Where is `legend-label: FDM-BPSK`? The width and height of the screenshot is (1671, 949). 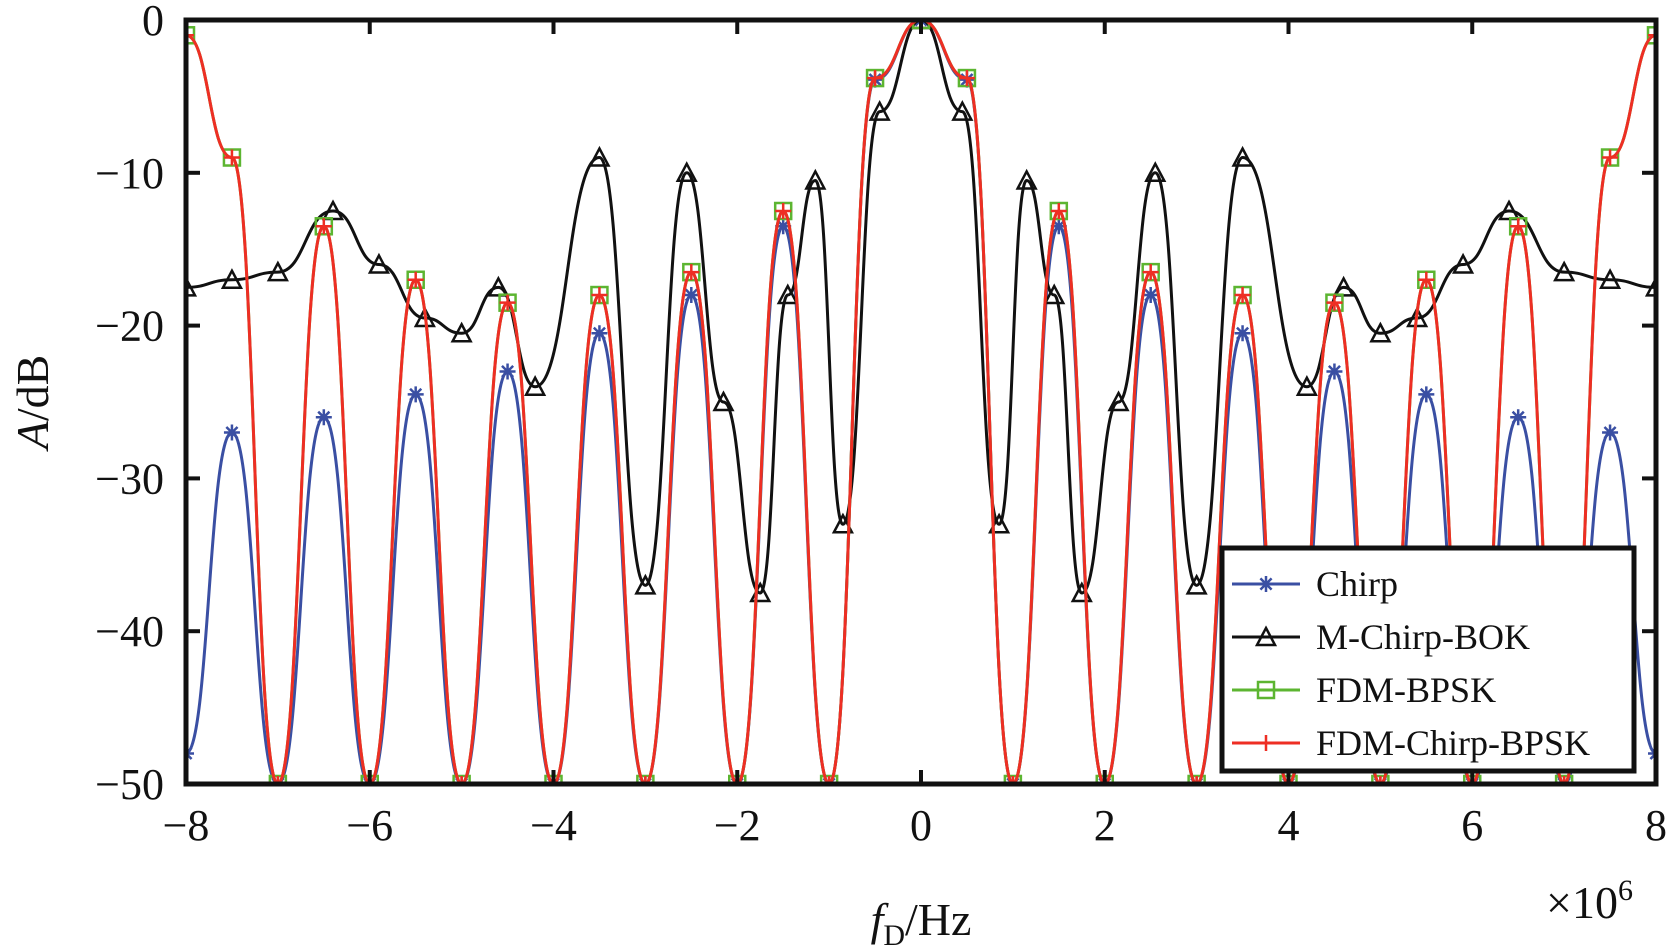 legend-label: FDM-BPSK is located at coordinates (1406, 690).